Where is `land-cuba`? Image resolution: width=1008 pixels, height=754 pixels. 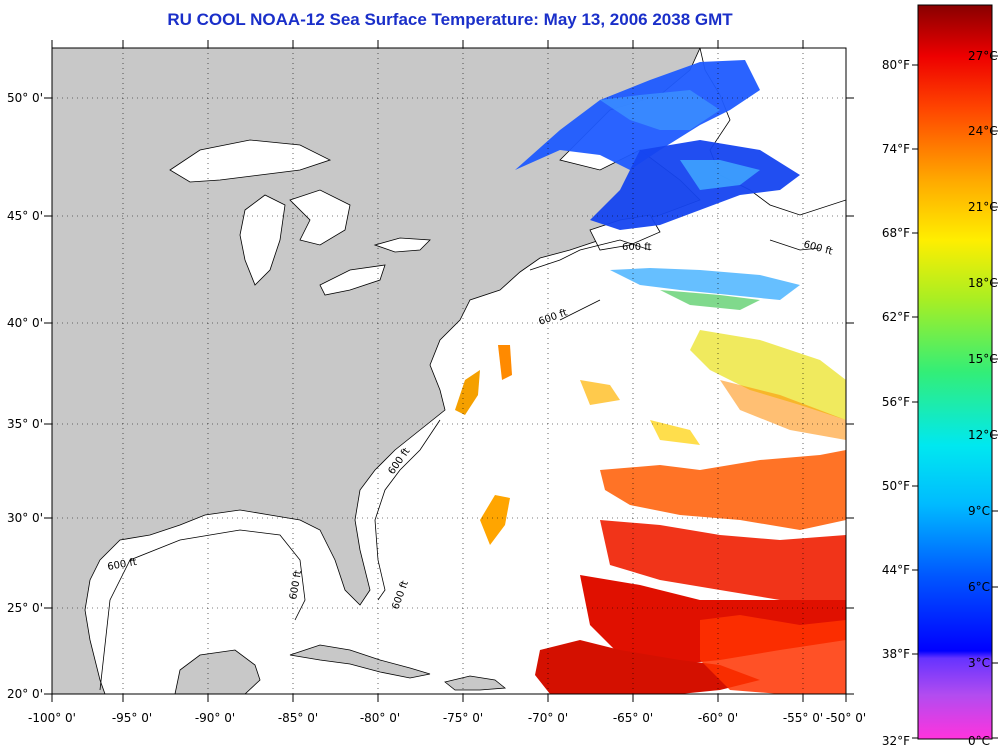 land-cuba is located at coordinates (360, 661).